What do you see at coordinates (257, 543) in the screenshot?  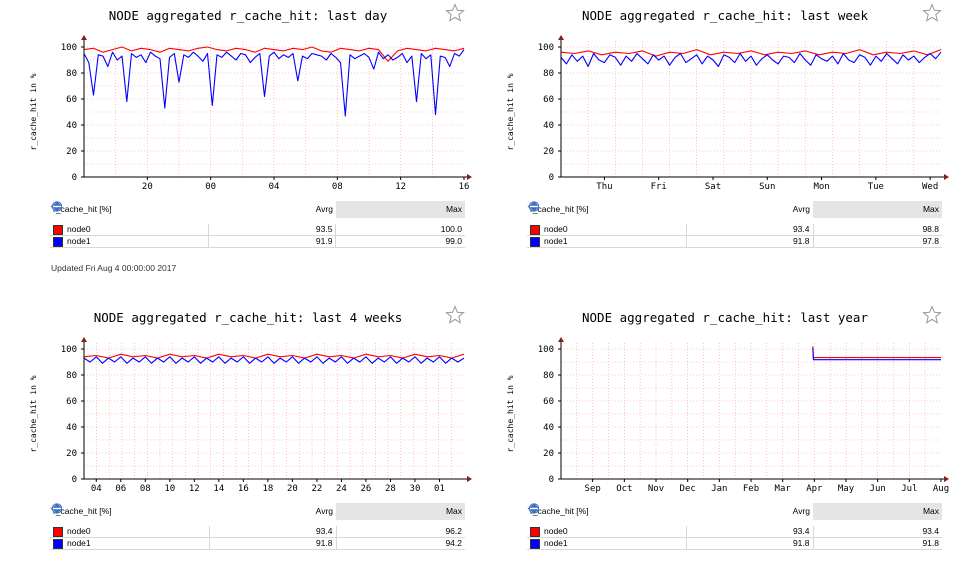 I see `legend-row-node1: node1 91.8 94.2` at bounding box center [257, 543].